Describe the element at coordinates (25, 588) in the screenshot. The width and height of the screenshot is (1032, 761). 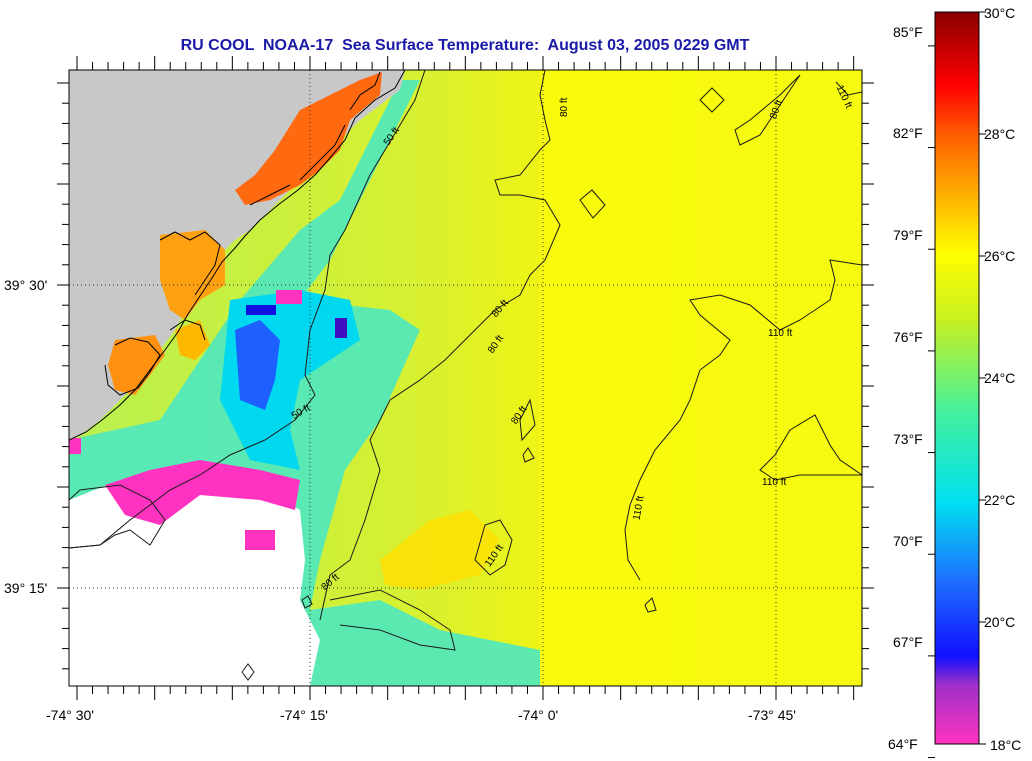
I see `lat-tick-label: 39° 15'` at that location.